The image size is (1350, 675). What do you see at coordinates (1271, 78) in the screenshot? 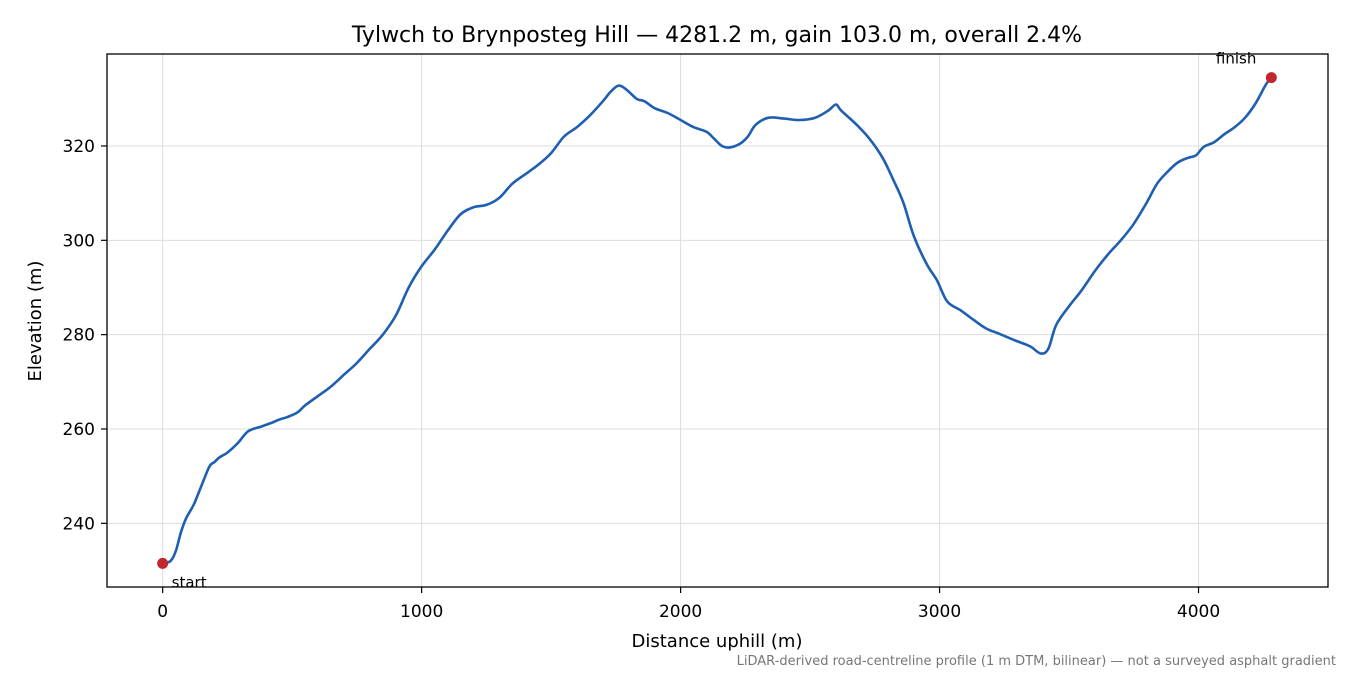
I see `finish-marker` at bounding box center [1271, 78].